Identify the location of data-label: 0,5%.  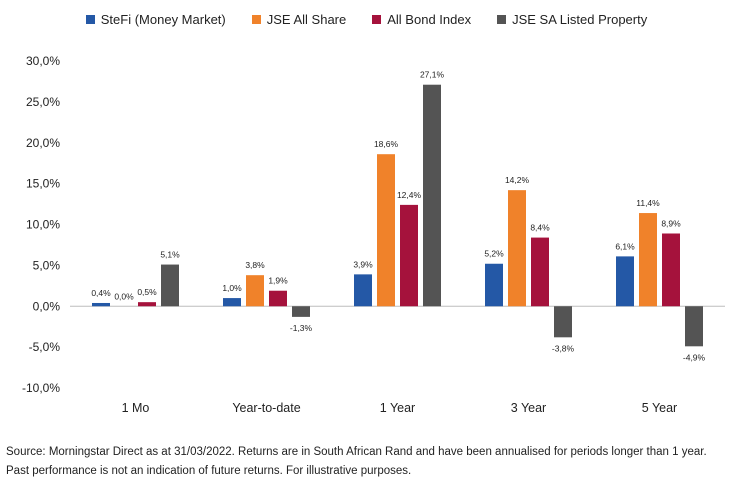
(147, 292).